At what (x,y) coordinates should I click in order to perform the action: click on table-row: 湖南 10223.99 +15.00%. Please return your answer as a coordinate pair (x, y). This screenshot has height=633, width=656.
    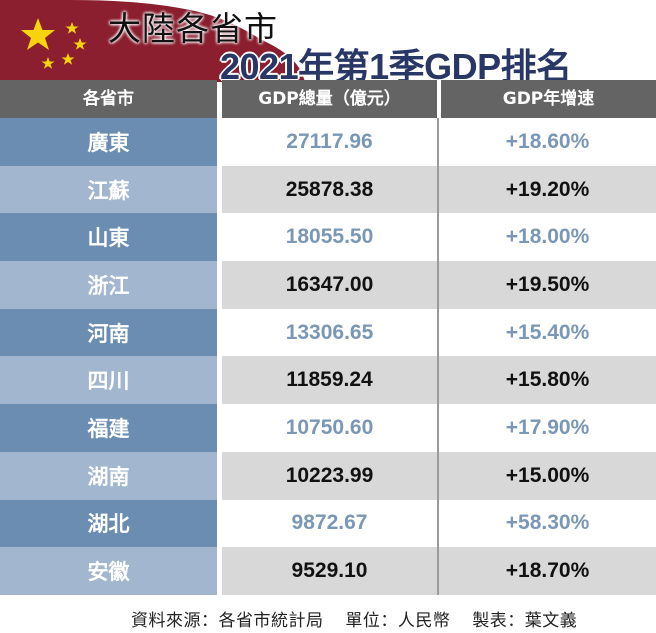
    Looking at the image, I should click on (328, 475).